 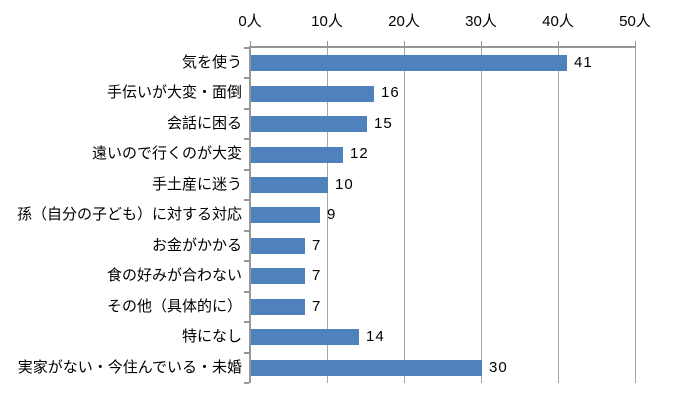 What do you see at coordinates (196, 245) in the screenshot?
I see `category-label: お金がかかる` at bounding box center [196, 245].